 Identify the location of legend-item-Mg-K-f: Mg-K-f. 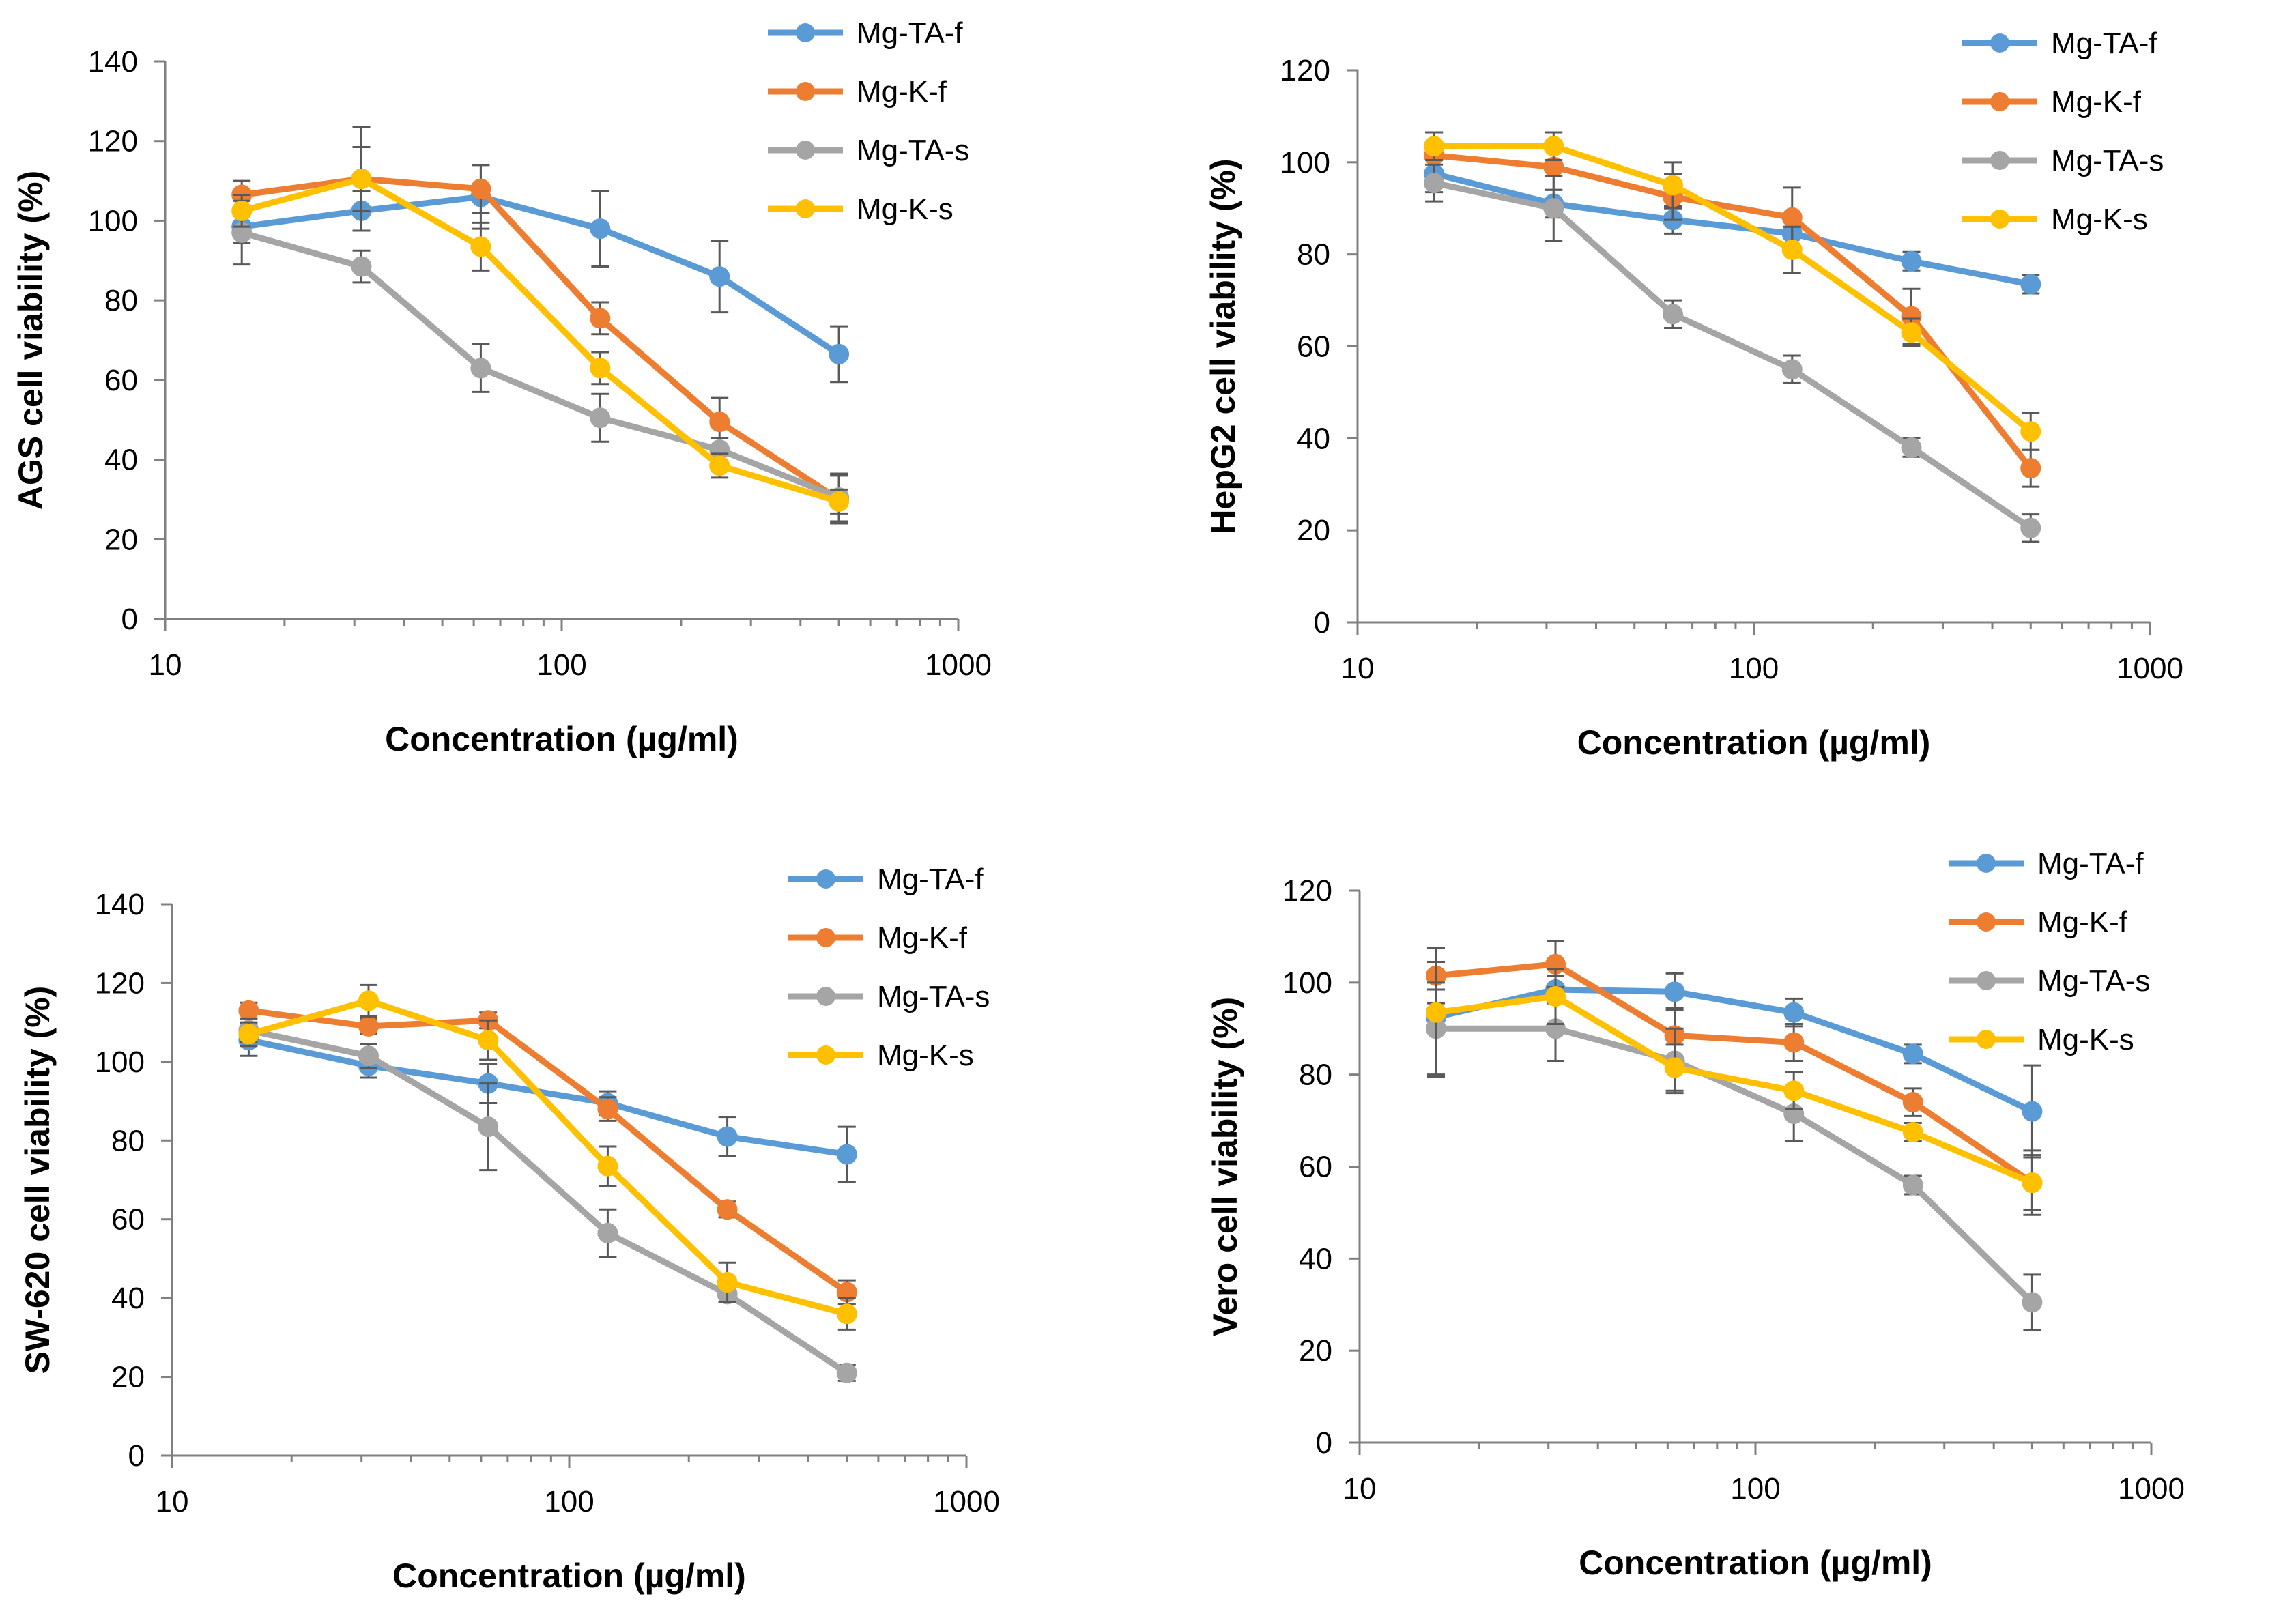
(878, 938).